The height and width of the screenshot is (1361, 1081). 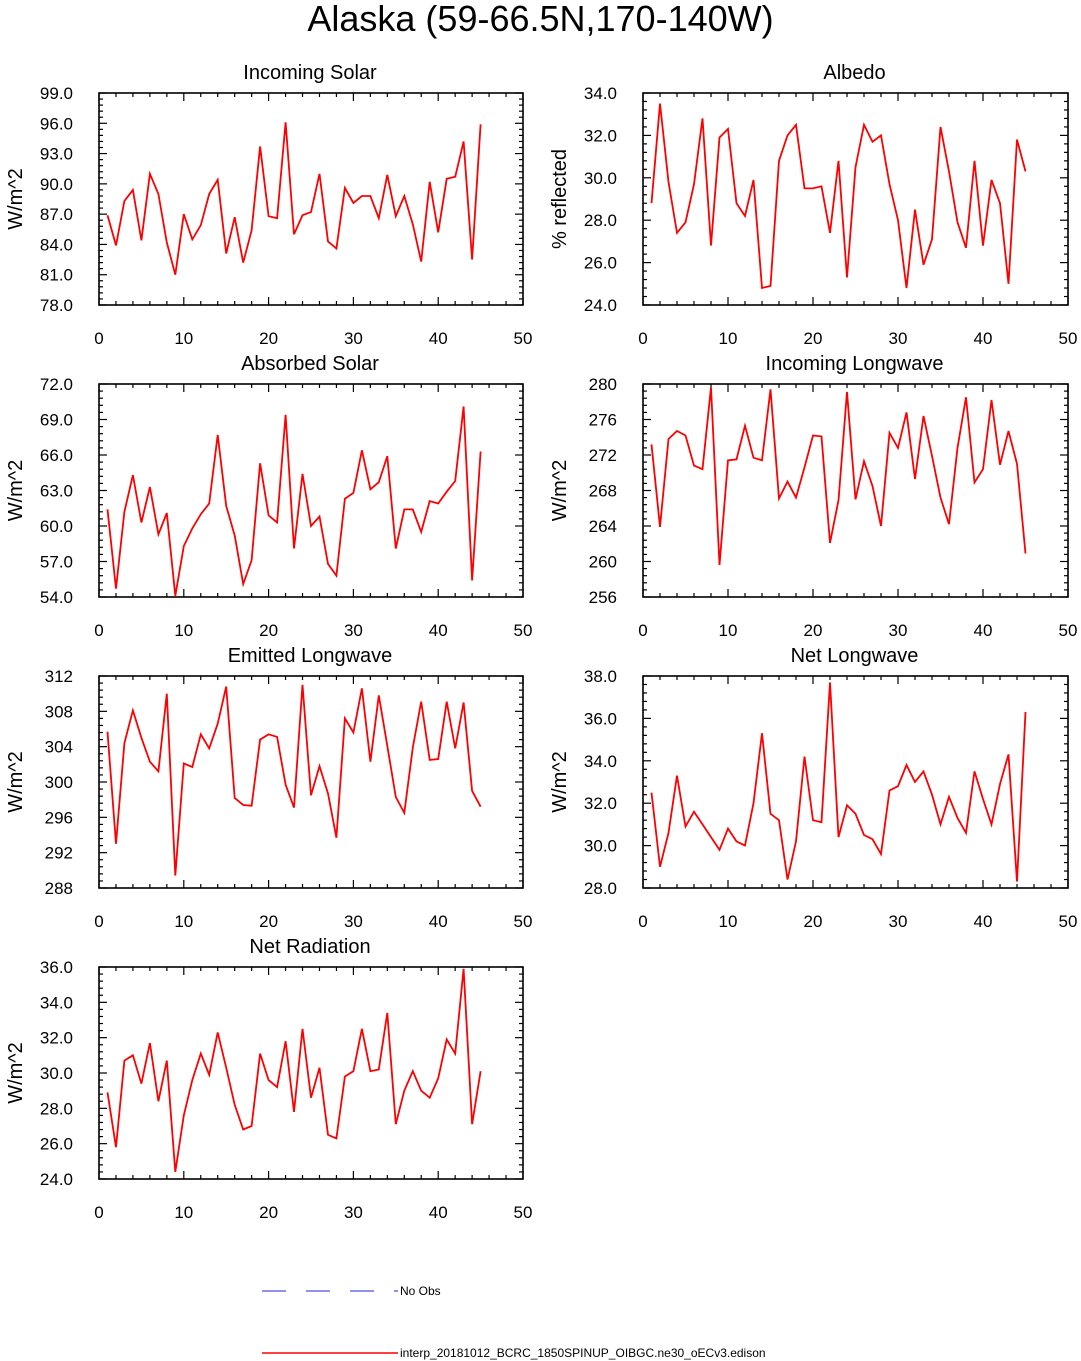 I want to click on emitted-longwave-xtick-label: 0, so click(x=98, y=921).